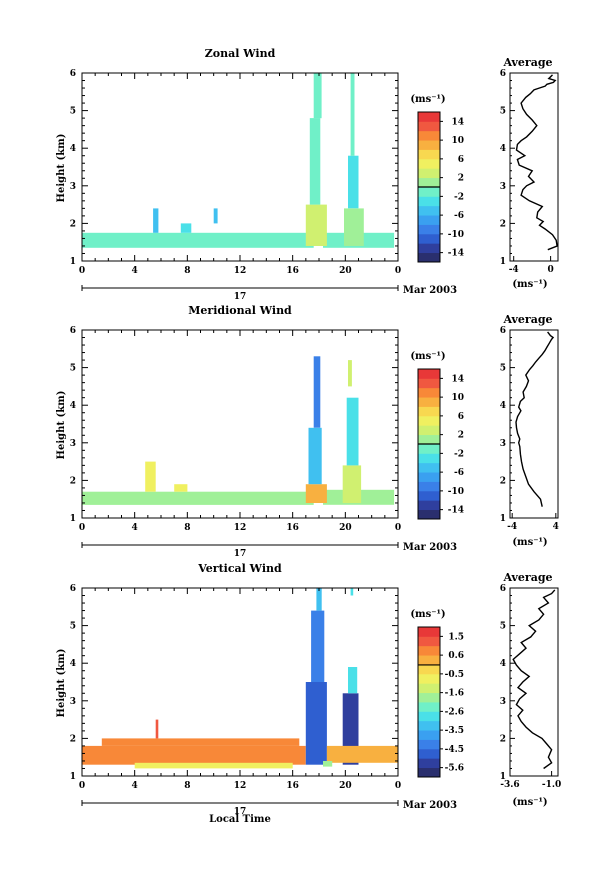 Image resolution: width=613 pixels, height=873 pixels. Describe the element at coordinates (509, 785) in the screenshot. I see `average-x-tick-label: -3.6` at that location.